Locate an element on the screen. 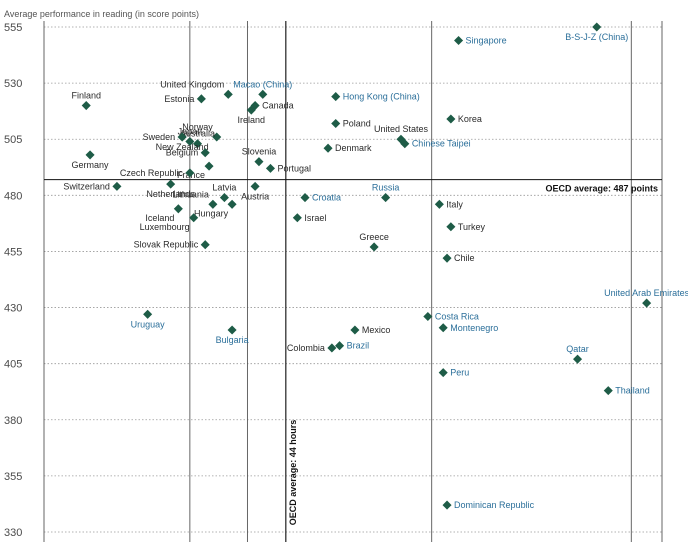  point-label-hungary: Hungary is located at coordinates (211, 213).